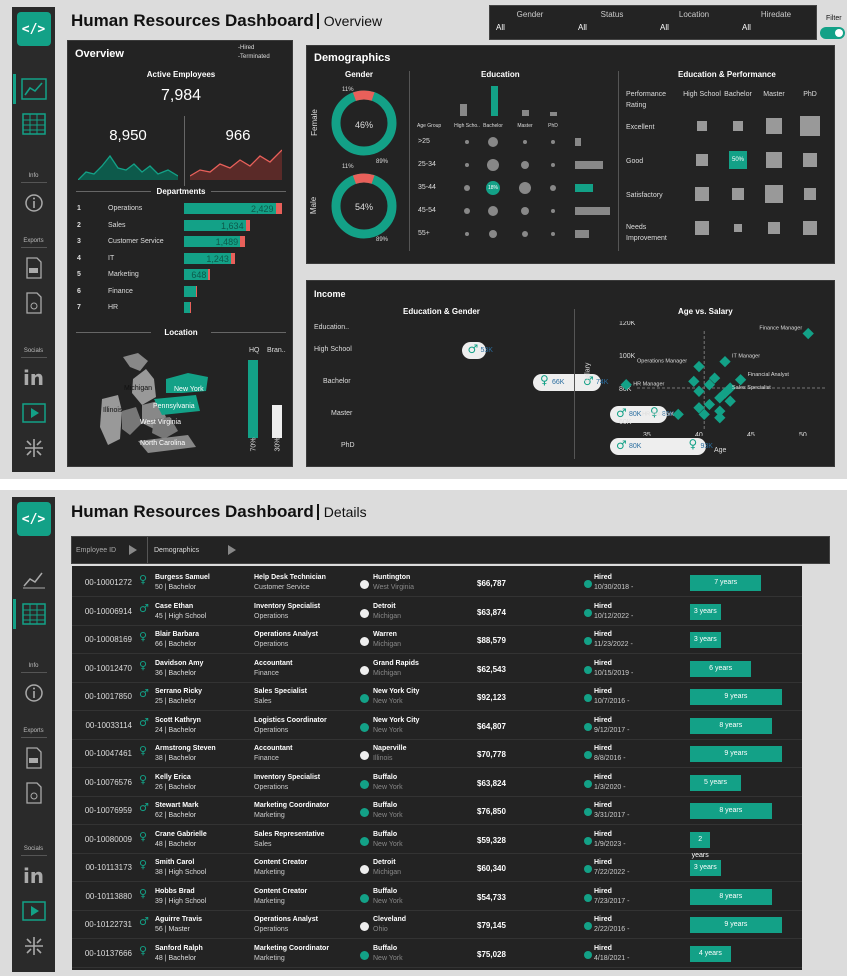 The width and height of the screenshot is (847, 976). I want to click on age-education: 36 | Bachelor, so click(176, 673).